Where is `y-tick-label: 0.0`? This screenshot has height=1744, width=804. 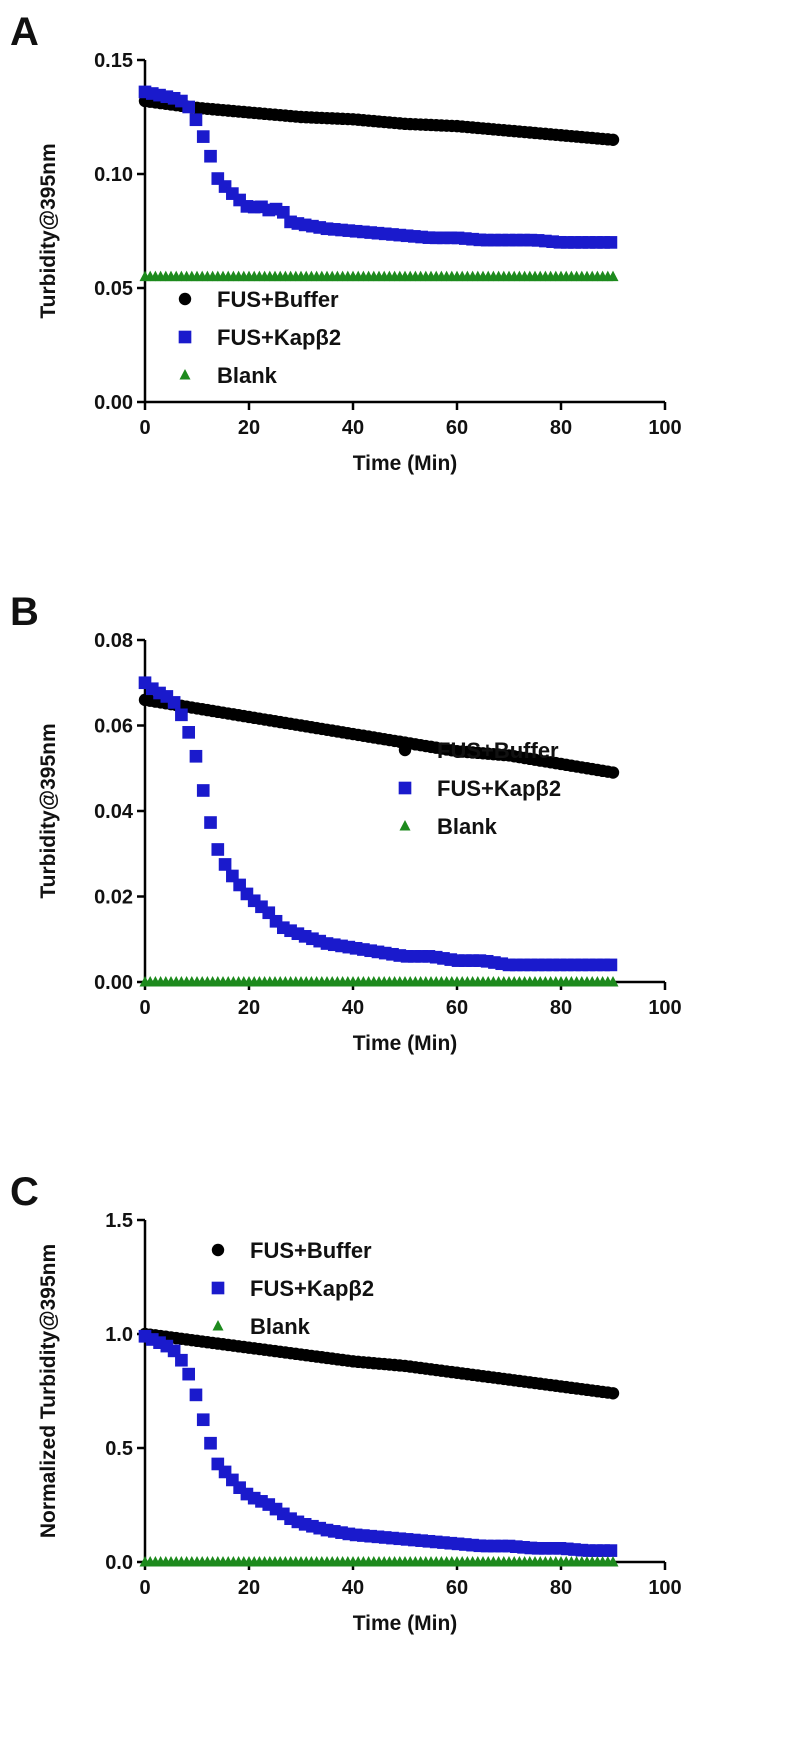
y-tick-label: 0.0 is located at coordinates (119, 1563).